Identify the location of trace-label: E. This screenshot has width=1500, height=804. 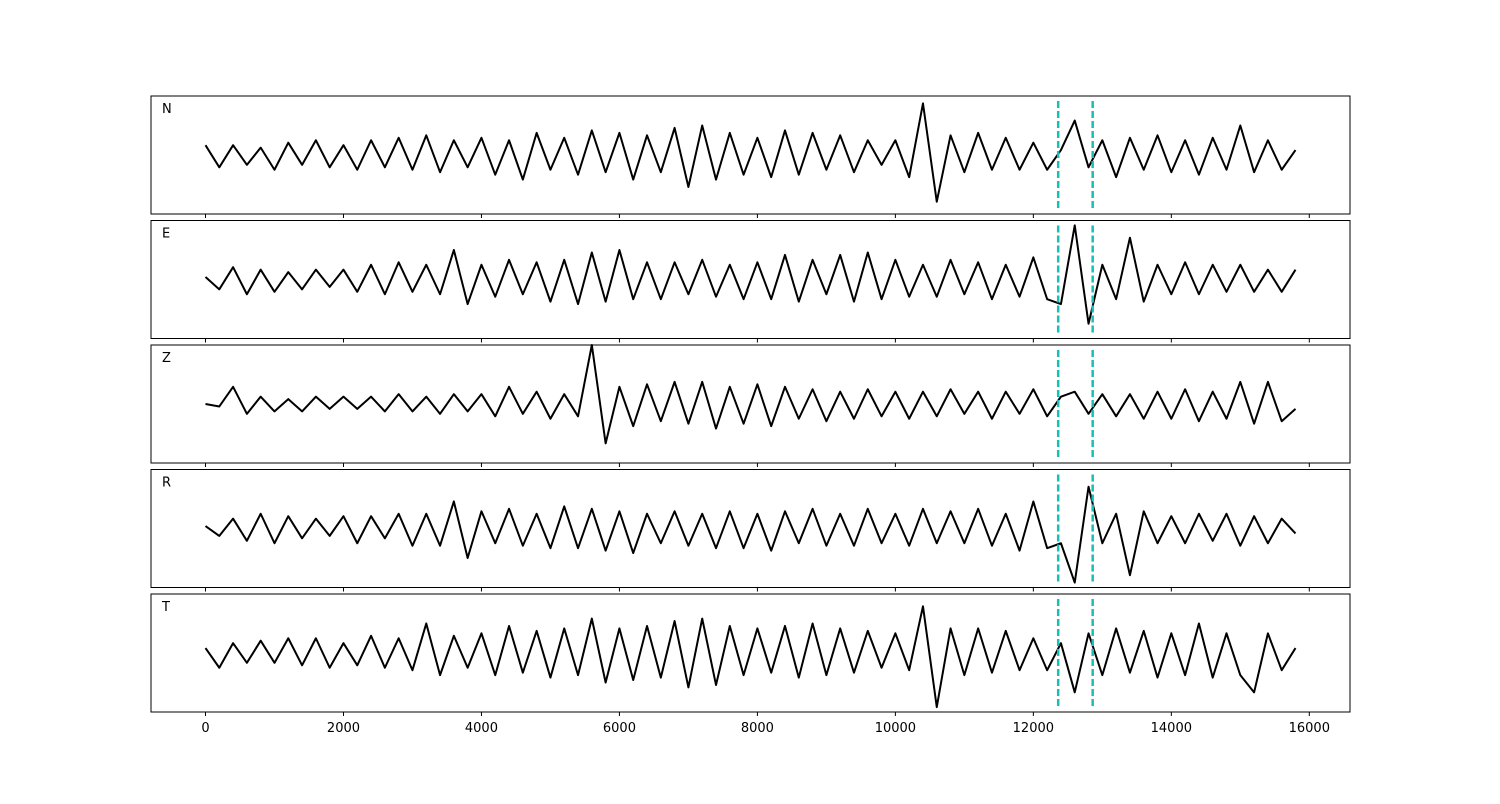
(166, 234).